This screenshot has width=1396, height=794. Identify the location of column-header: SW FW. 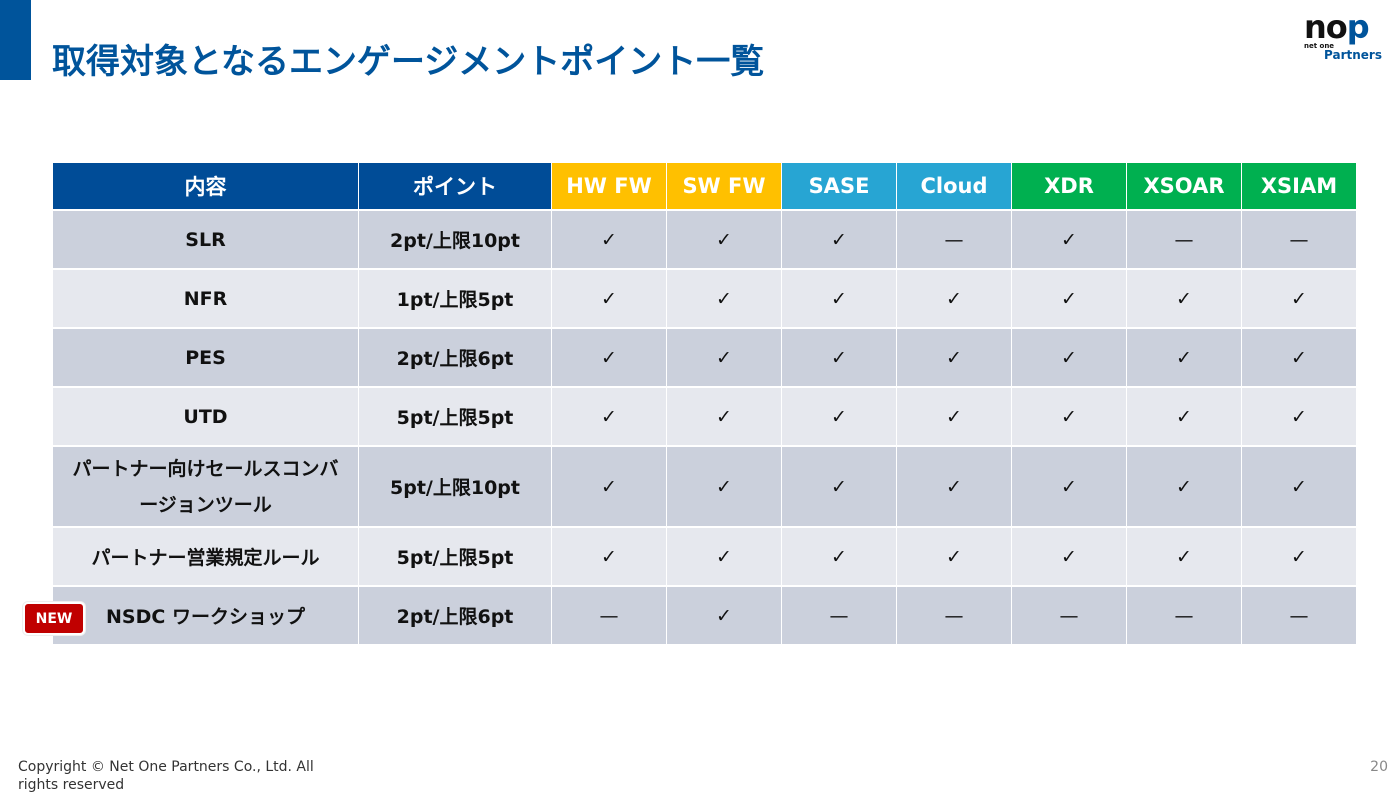
(724, 186).